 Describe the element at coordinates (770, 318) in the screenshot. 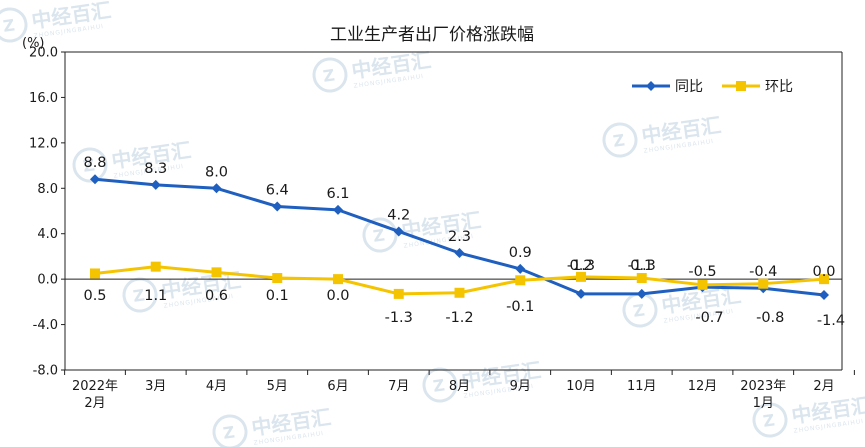

I see `data-label-yoy: -0.8` at that location.